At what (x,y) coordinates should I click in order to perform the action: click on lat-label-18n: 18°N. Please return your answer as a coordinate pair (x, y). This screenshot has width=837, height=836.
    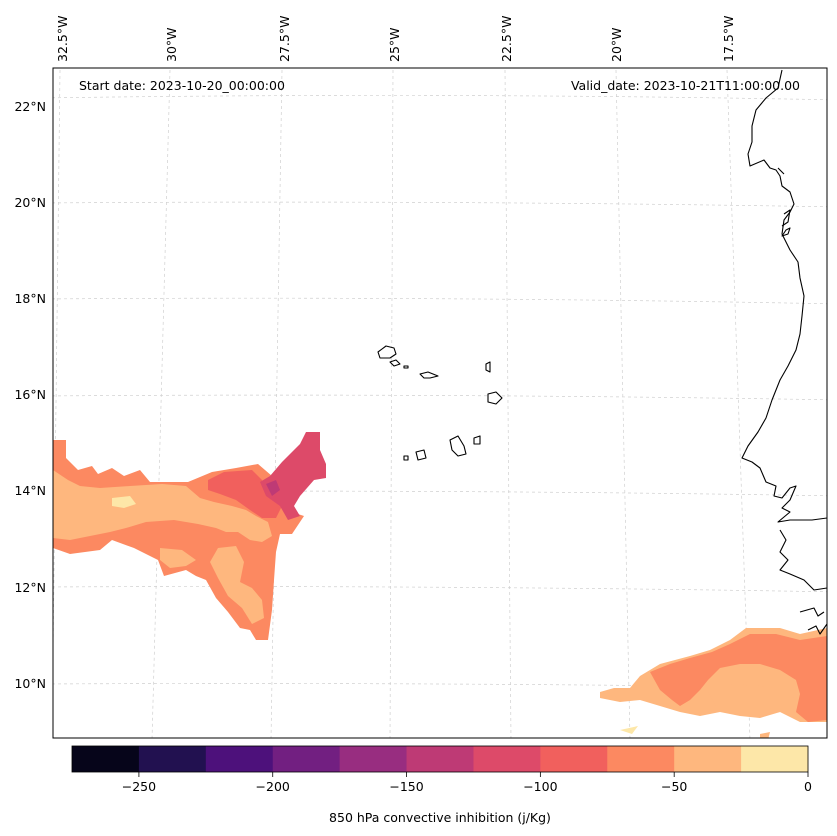
    Looking at the image, I should click on (30, 298).